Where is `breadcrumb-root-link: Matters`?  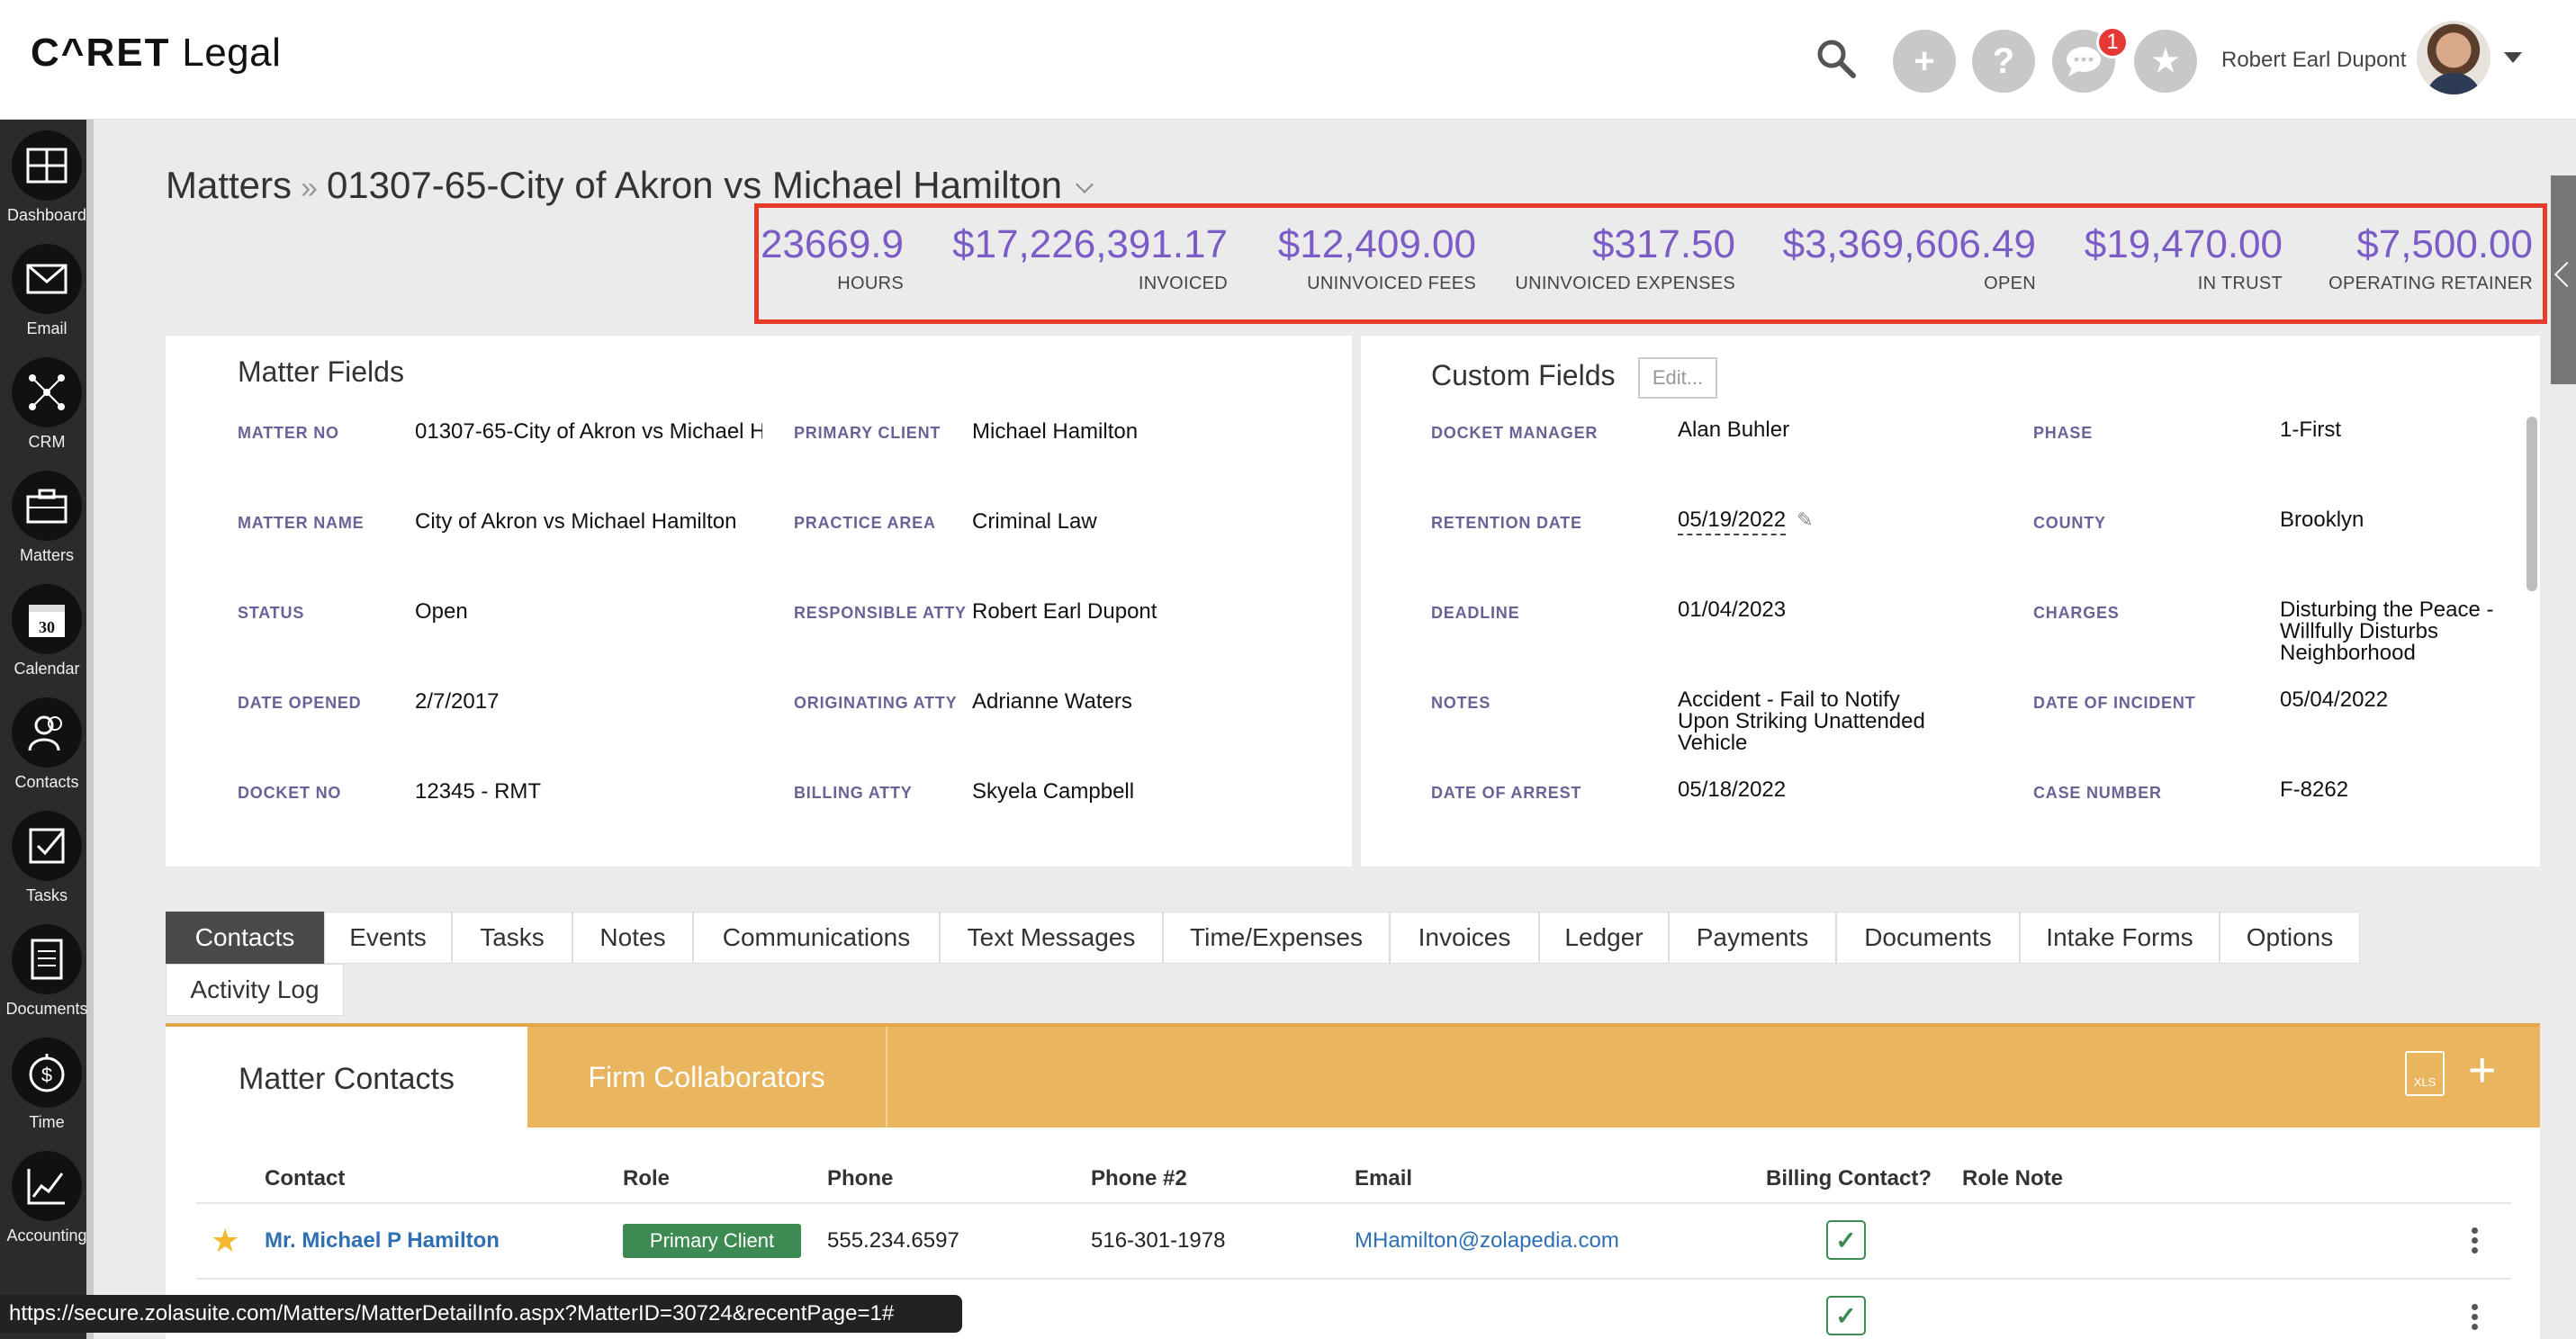
breadcrumb-root-link: Matters is located at coordinates (229, 185).